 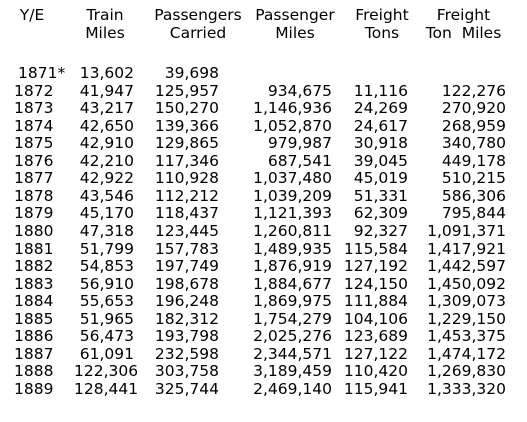 I want to click on cell-passengers-carried: 110,928, so click(x=186, y=178).